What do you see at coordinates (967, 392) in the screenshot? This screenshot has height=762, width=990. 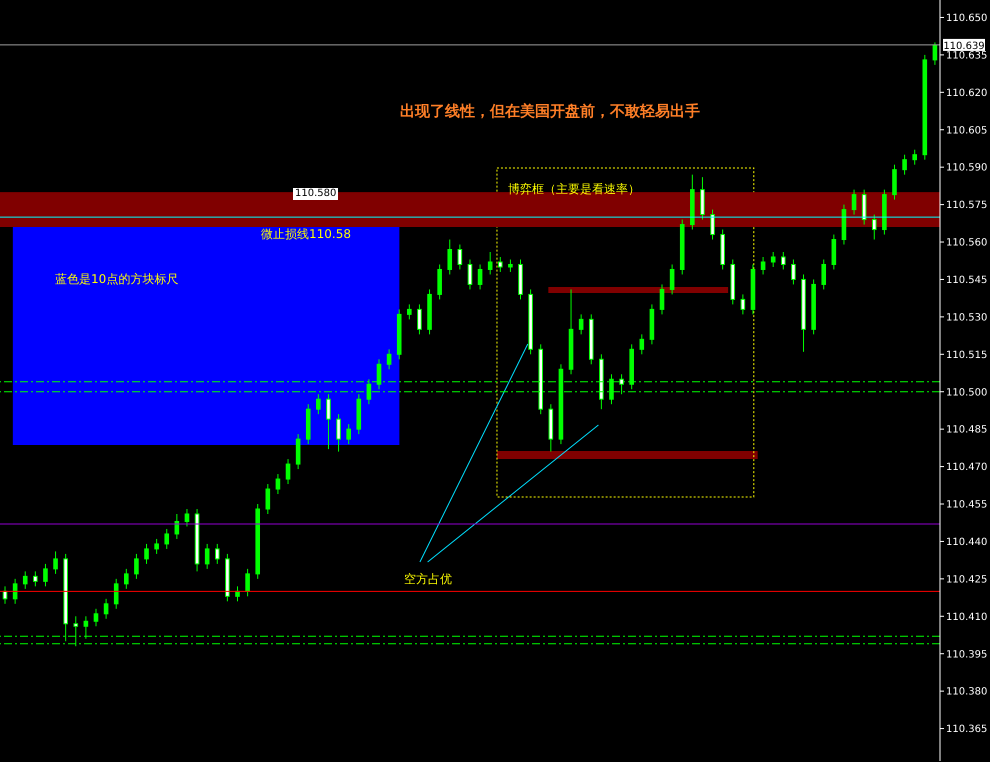 I see `y-tick-label: 110.500` at bounding box center [967, 392].